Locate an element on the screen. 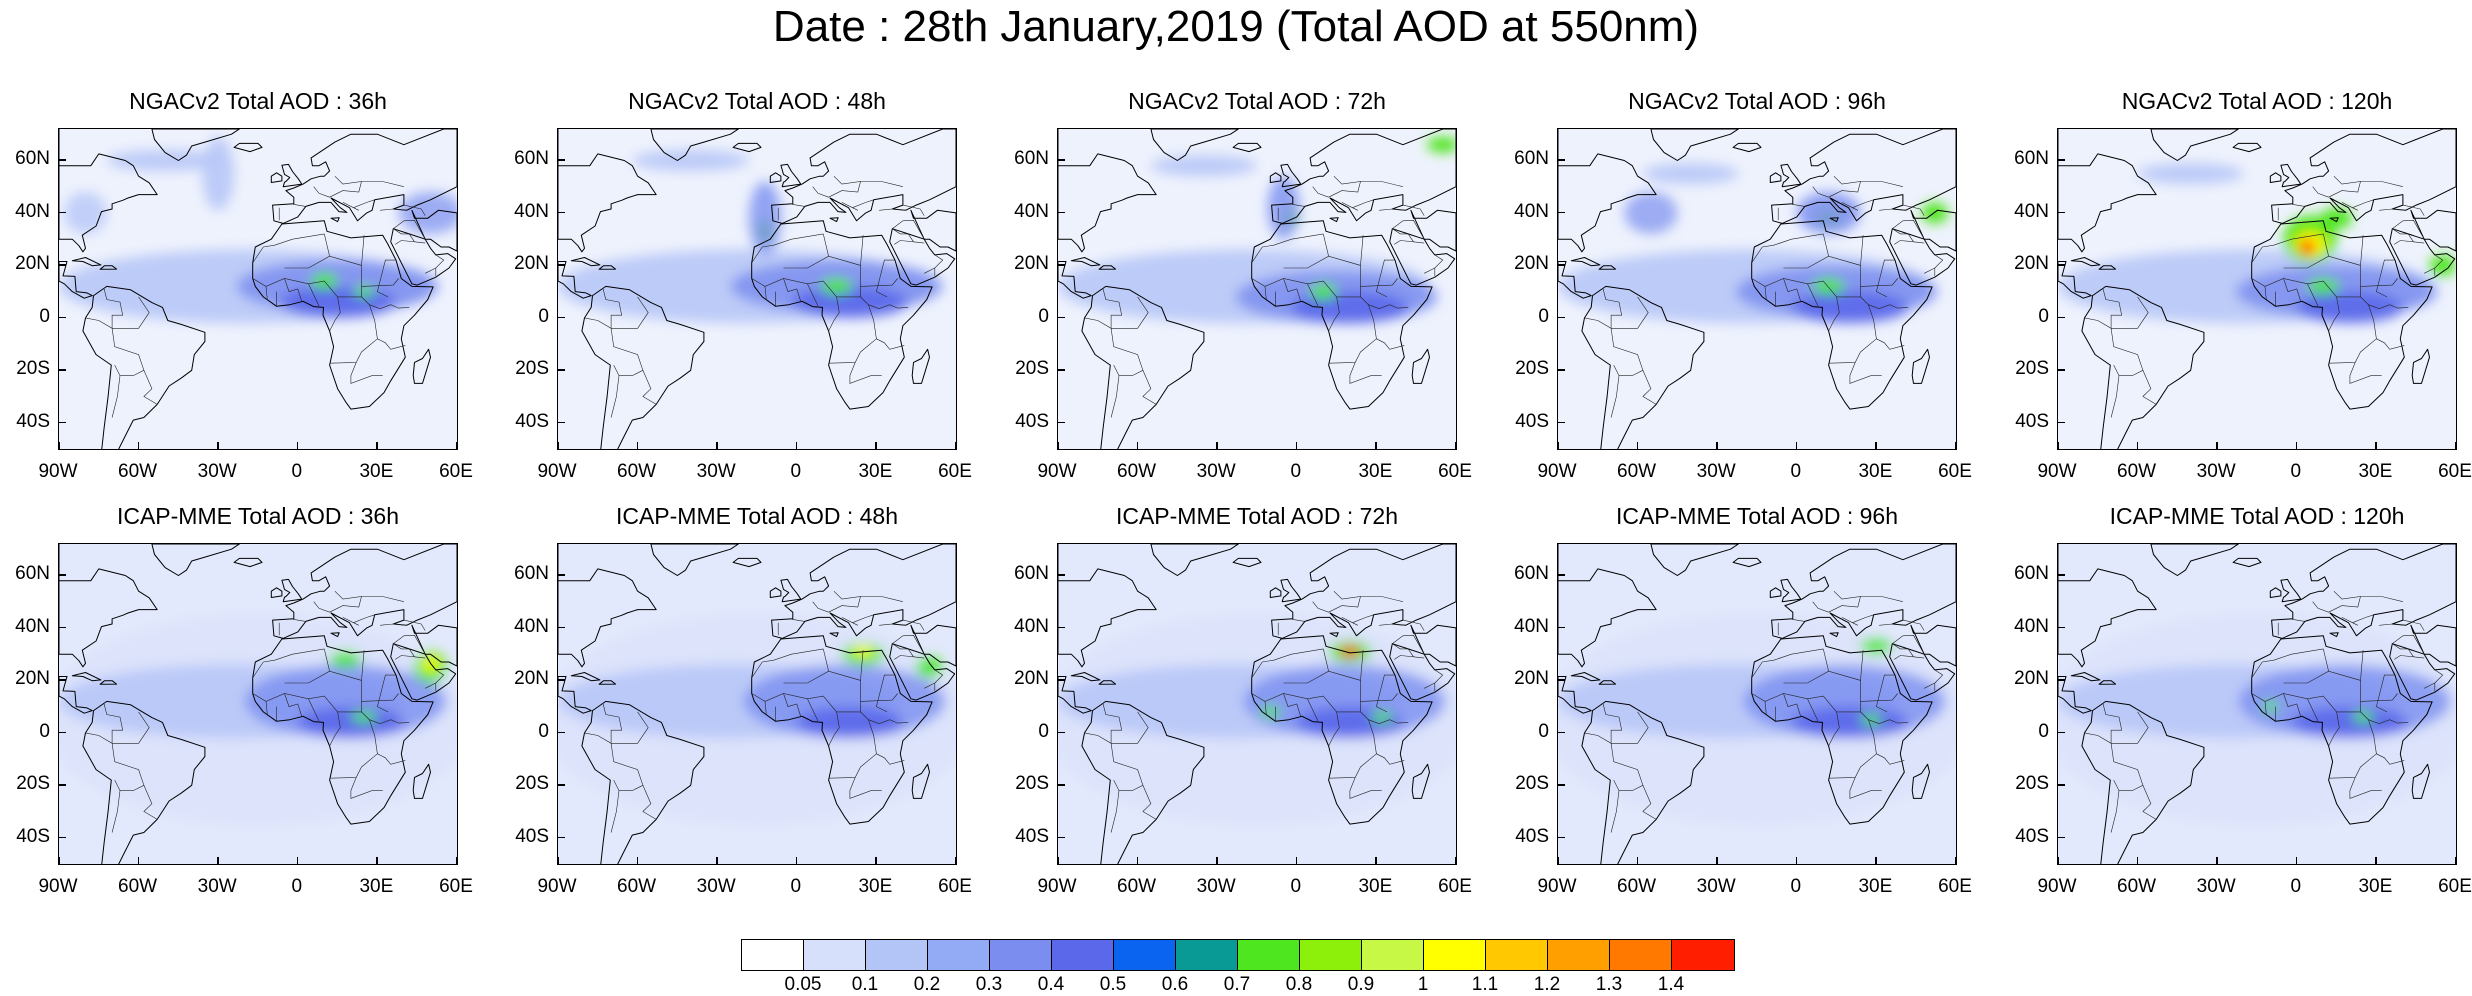 This screenshot has width=2472, height=996. colorbar-label: 0.9 is located at coordinates (1361, 984).